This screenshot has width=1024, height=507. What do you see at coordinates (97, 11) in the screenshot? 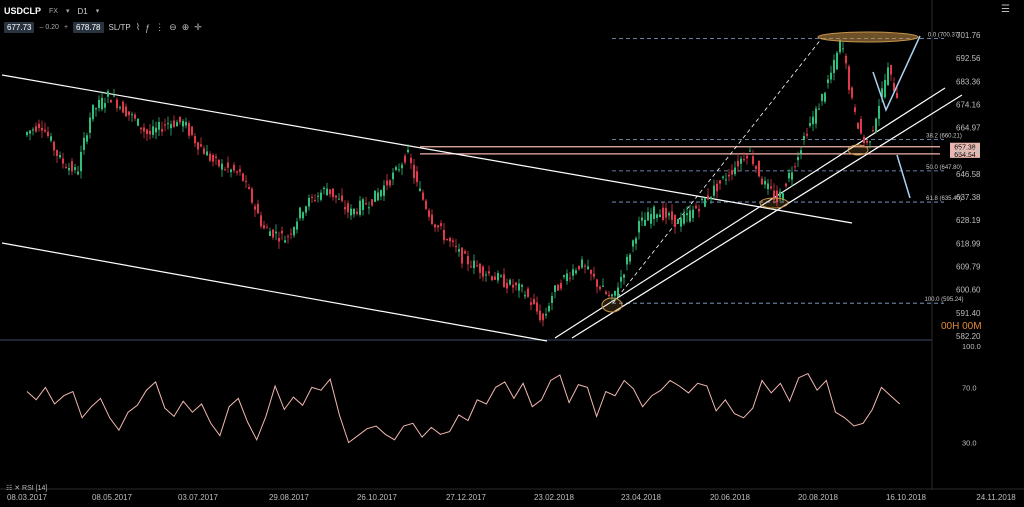
I see `timeframe-chevron-icon: ▾` at bounding box center [97, 11].